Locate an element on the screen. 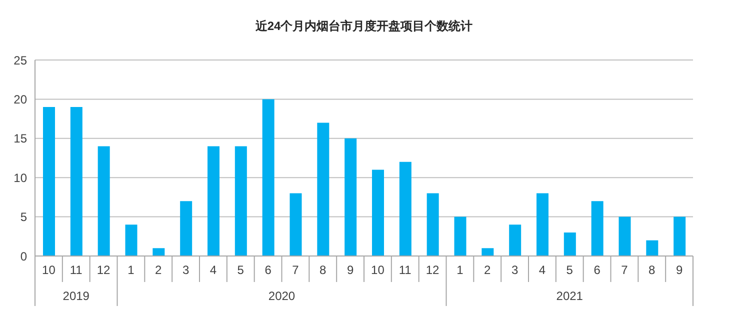 This screenshot has height=333, width=740. y-tick-label: 10 is located at coordinates (21, 177).